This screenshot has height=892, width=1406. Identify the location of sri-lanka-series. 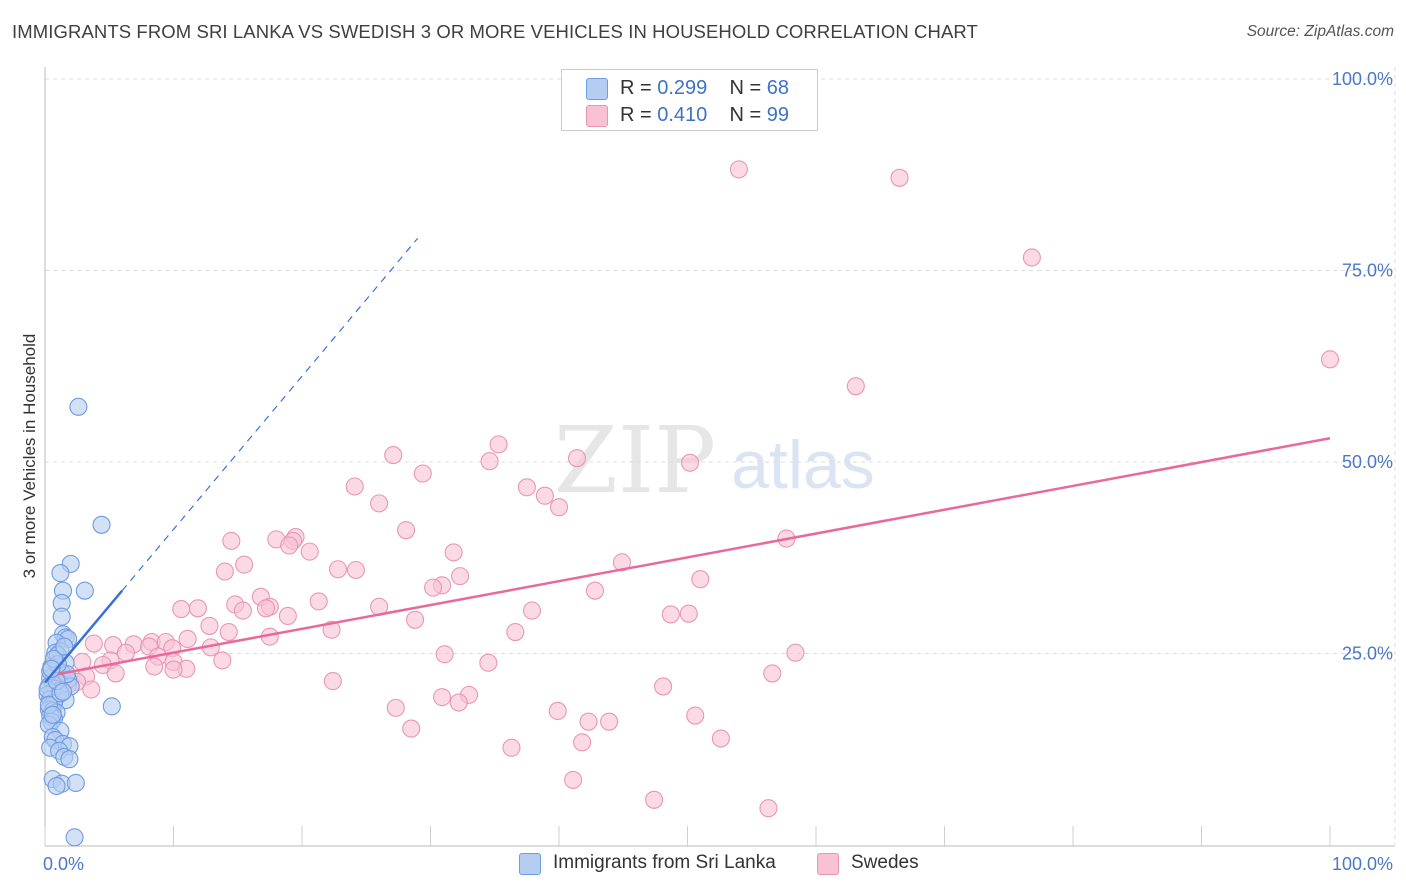
(79, 622).